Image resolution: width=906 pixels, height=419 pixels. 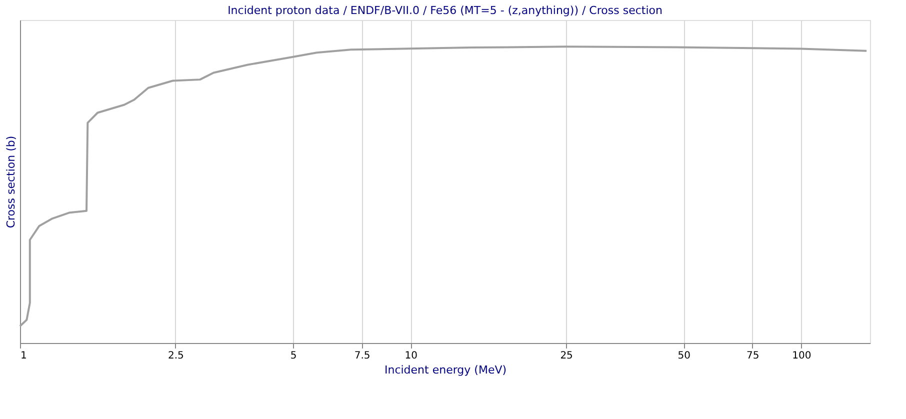 I want to click on x-tick-label: 1, so click(x=23, y=356).